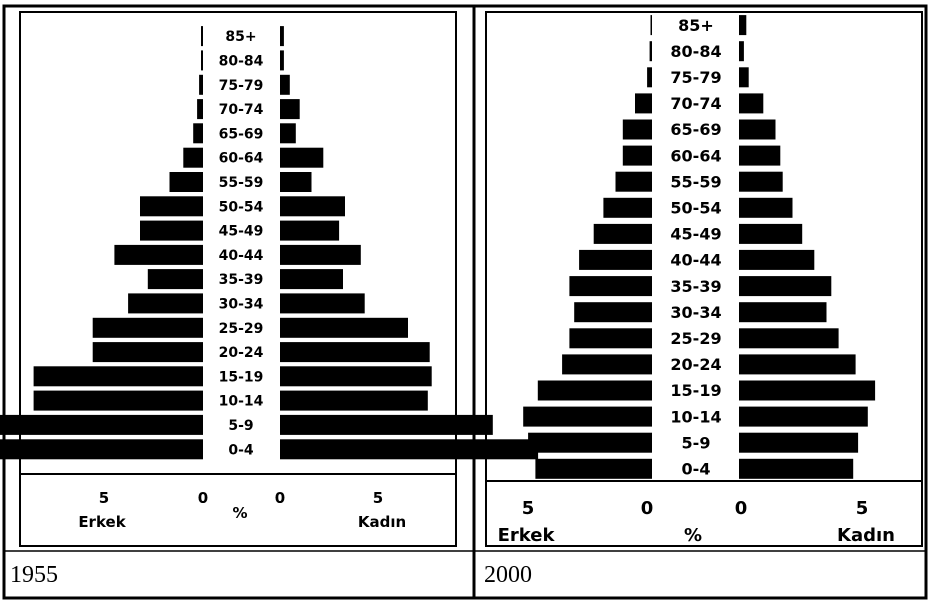  Describe the element at coordinates (695, 416) in the screenshot. I see `age-label-2000-10-14: 10-14` at that location.